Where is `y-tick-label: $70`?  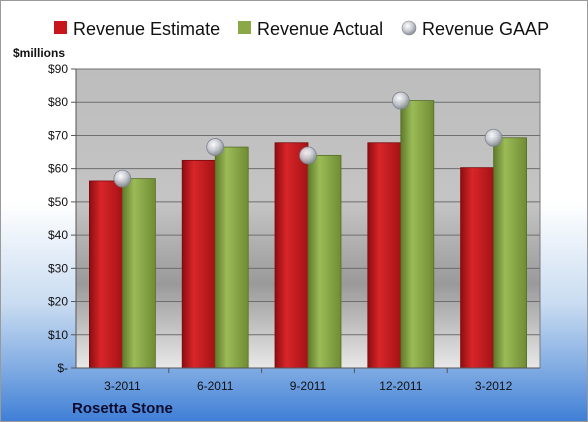
y-tick-label: $70 is located at coordinates (58, 135).